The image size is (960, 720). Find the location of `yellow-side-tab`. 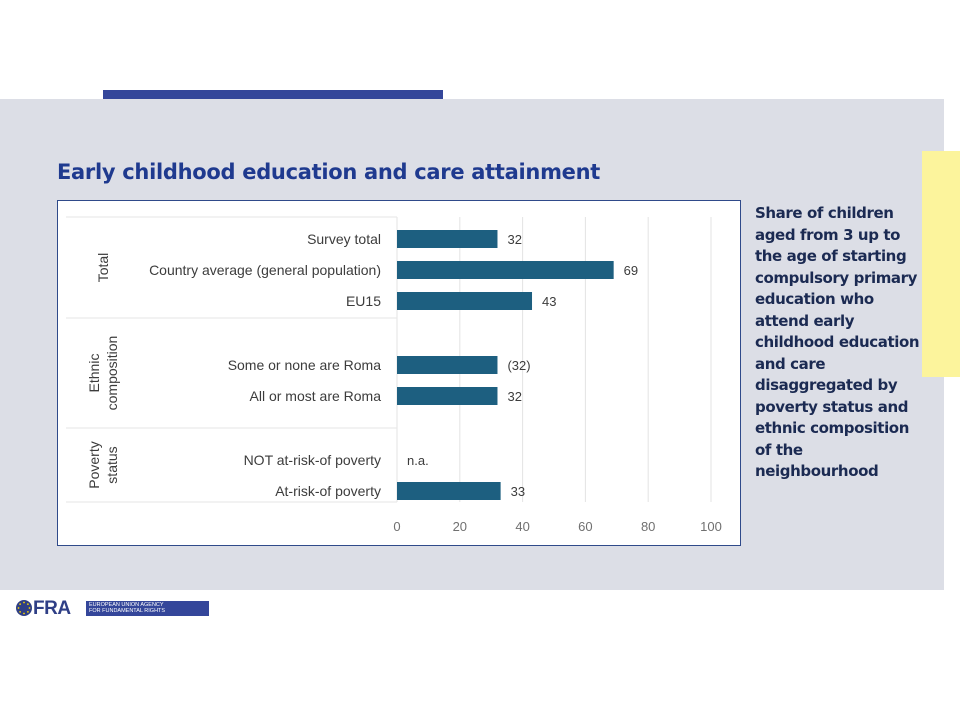

yellow-side-tab is located at coordinates (941, 264).